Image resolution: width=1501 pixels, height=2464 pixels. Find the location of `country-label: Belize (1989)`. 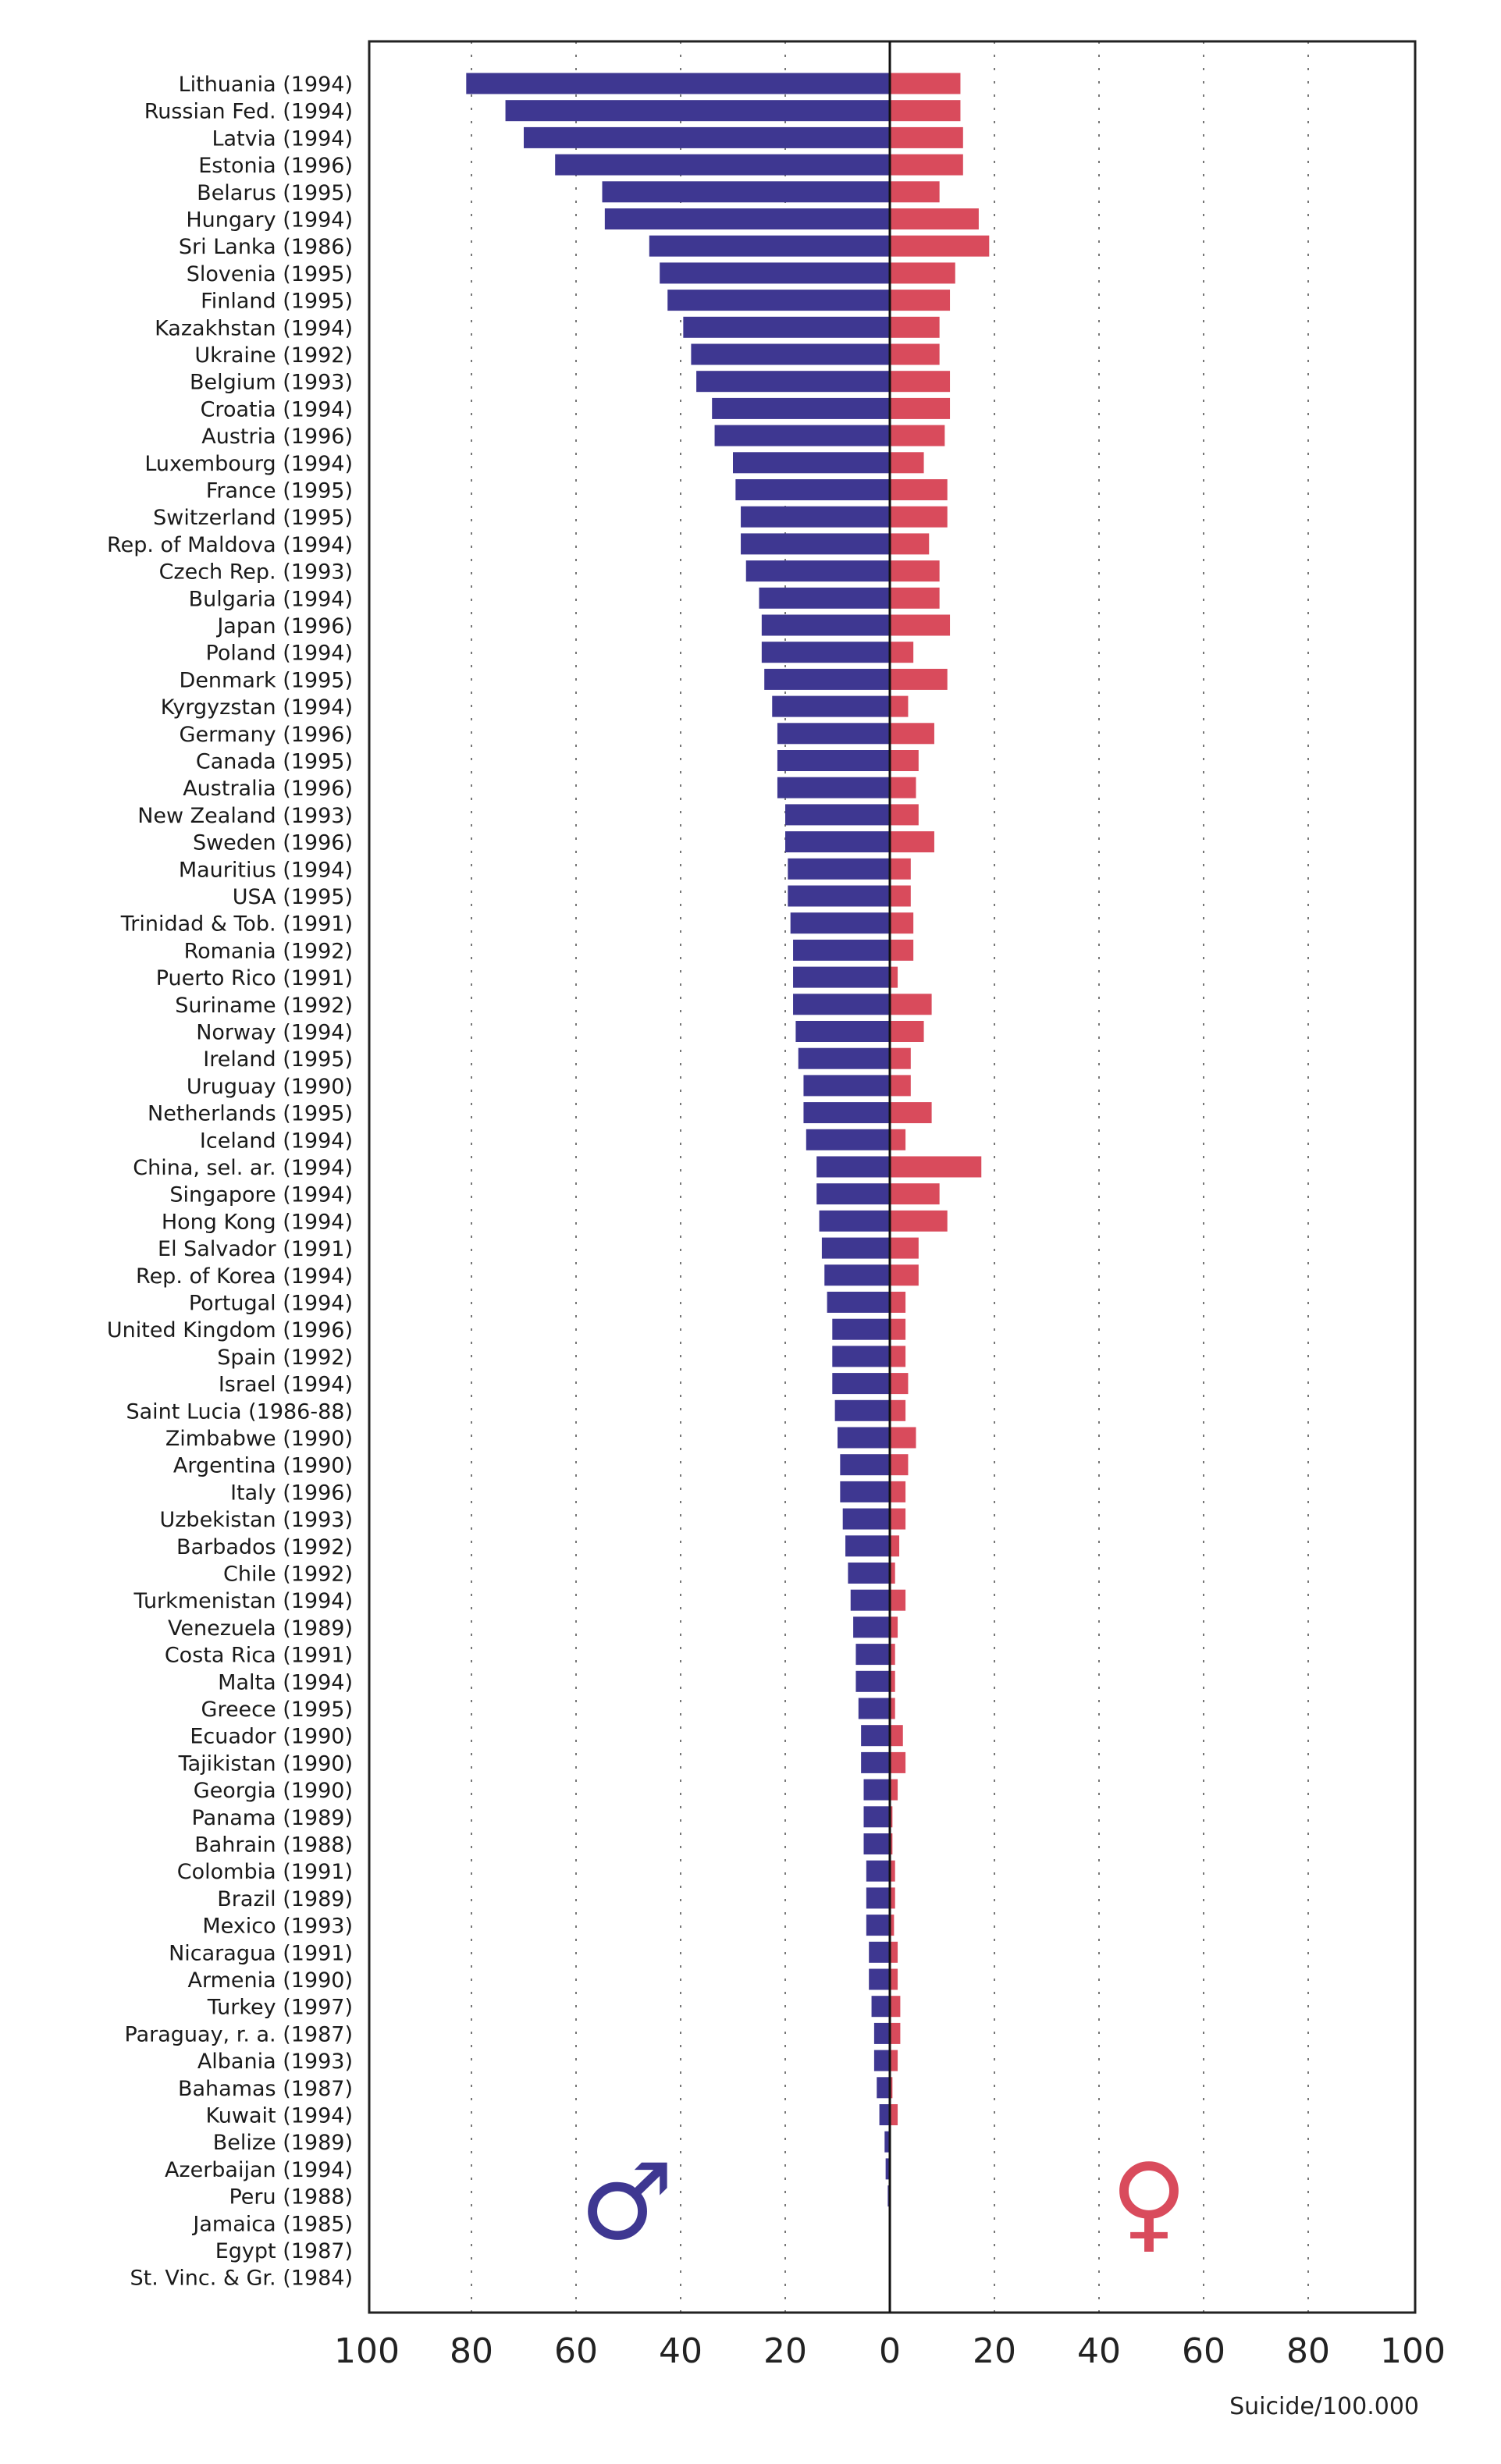

country-label: Belize (1989) is located at coordinates (283, 2143).